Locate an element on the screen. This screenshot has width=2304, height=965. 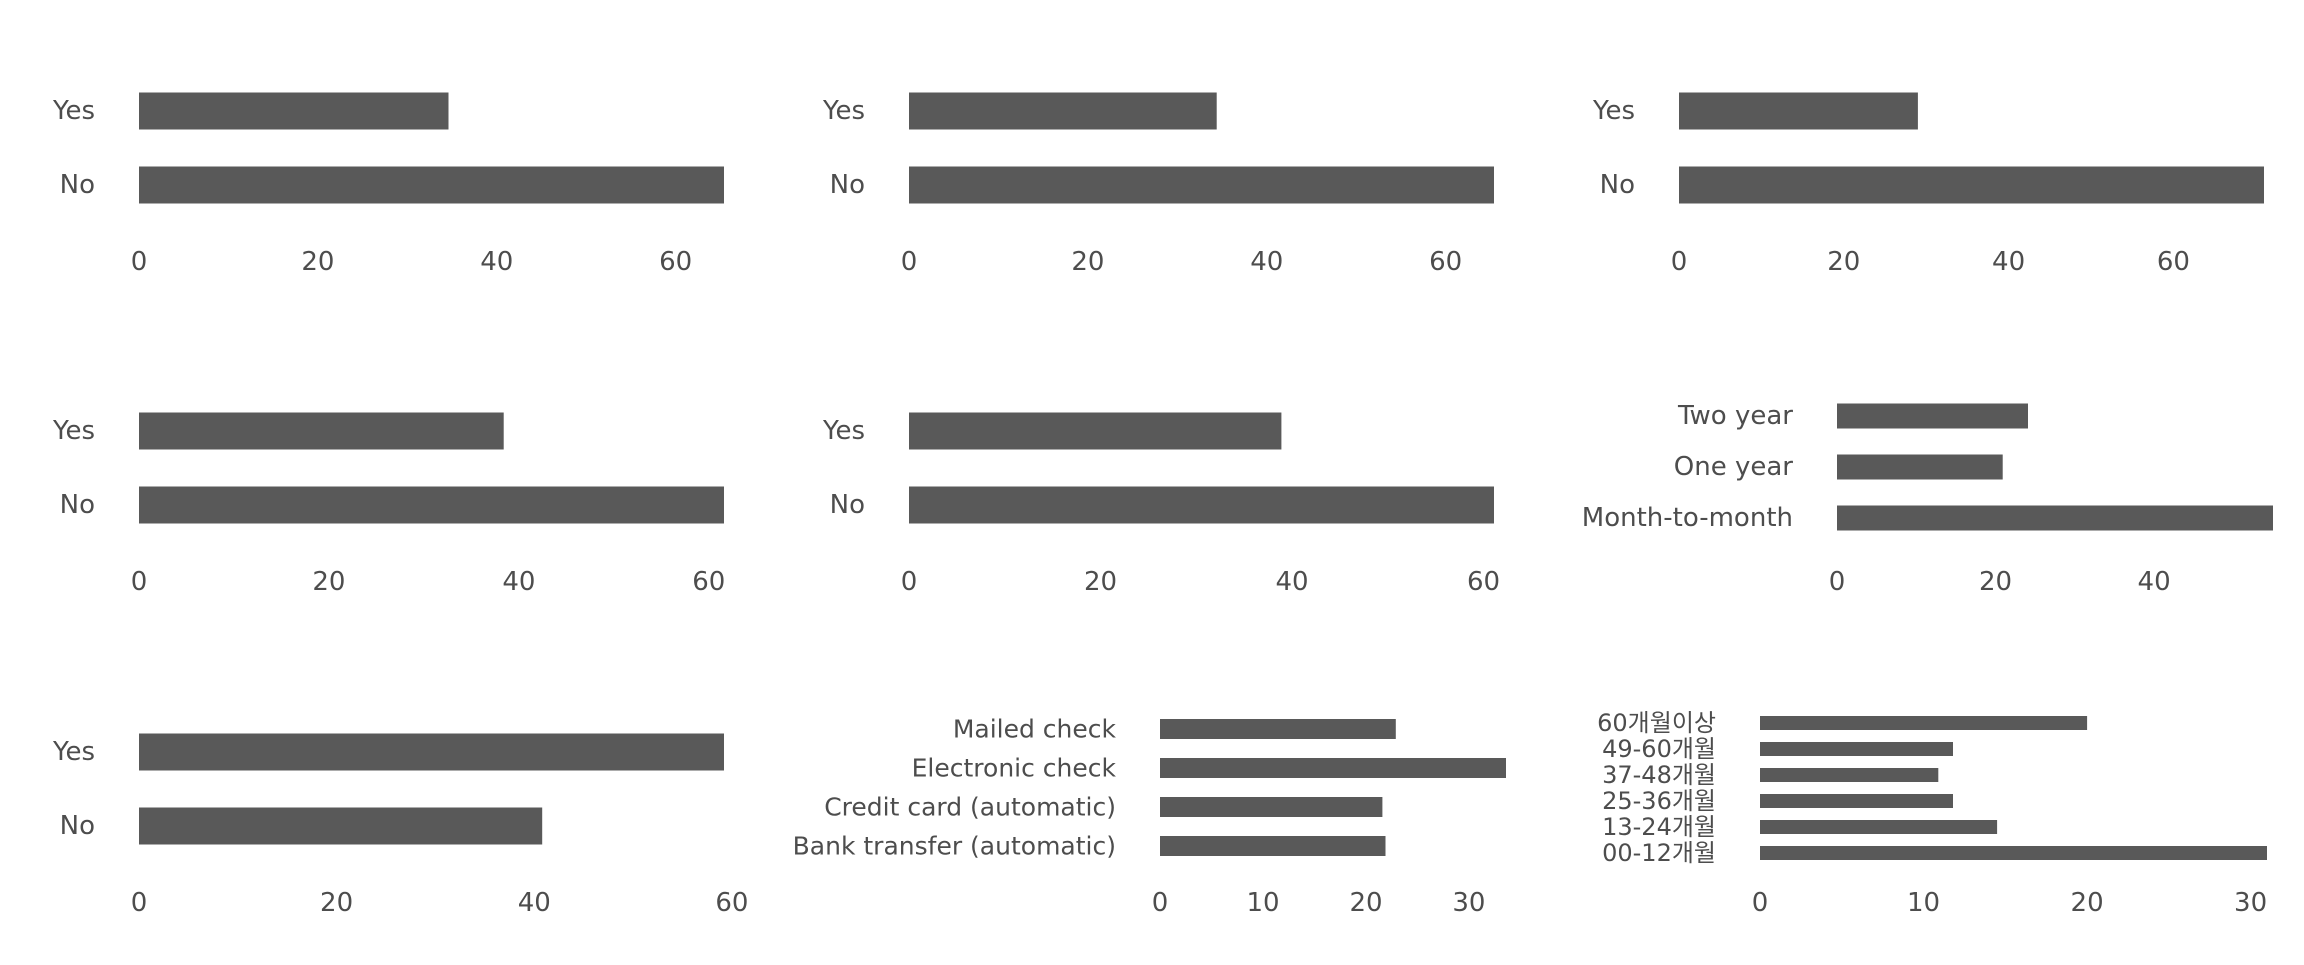
category-label: Mailed check is located at coordinates (1035, 729).